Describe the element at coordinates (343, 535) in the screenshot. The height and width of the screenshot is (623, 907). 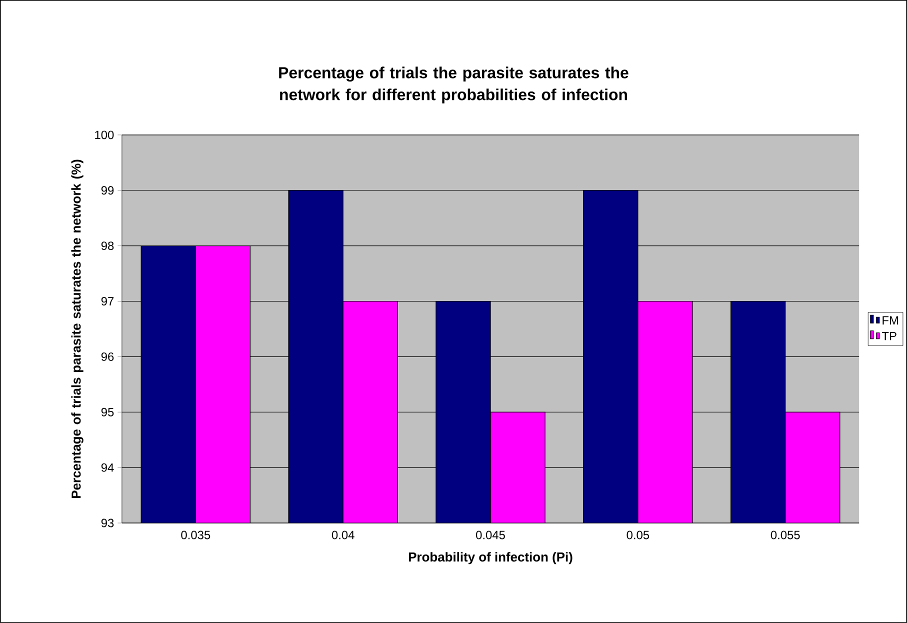
I see `x-tick-label: 0.04` at that location.